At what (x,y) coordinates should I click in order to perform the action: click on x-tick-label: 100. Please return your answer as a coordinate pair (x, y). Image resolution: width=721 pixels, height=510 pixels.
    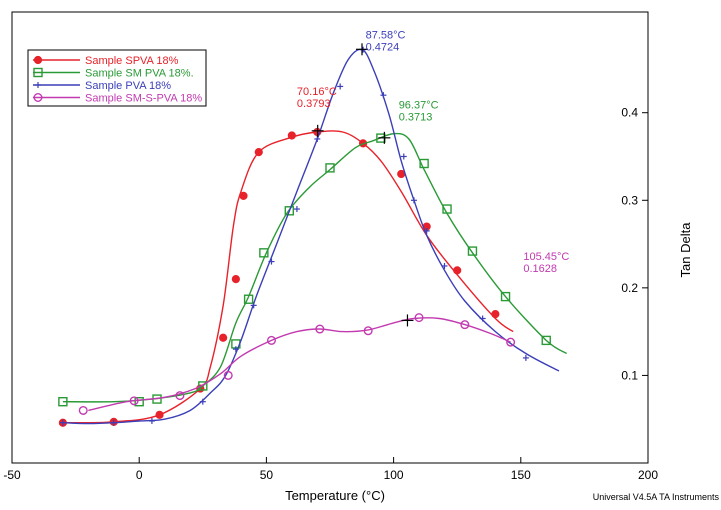
    Looking at the image, I should click on (394, 475).